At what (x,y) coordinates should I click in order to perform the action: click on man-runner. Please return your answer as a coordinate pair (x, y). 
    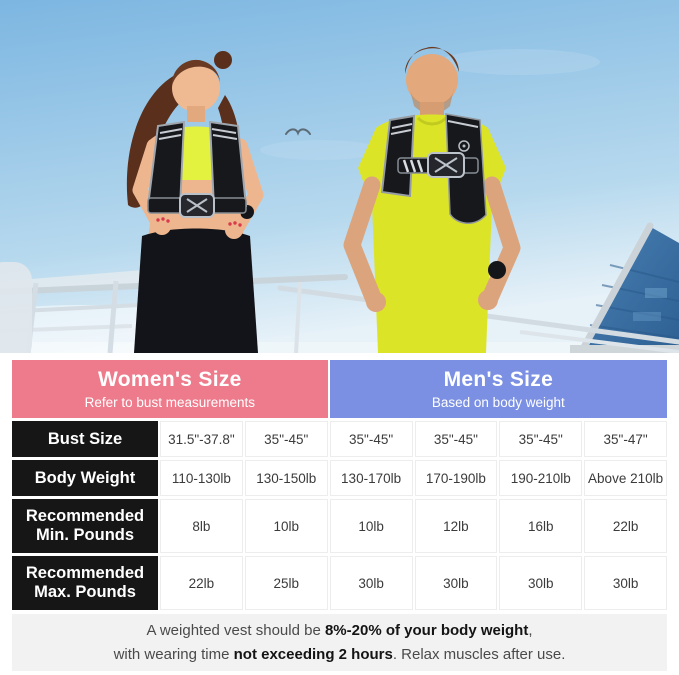
    Looking at the image, I should click on (432, 199).